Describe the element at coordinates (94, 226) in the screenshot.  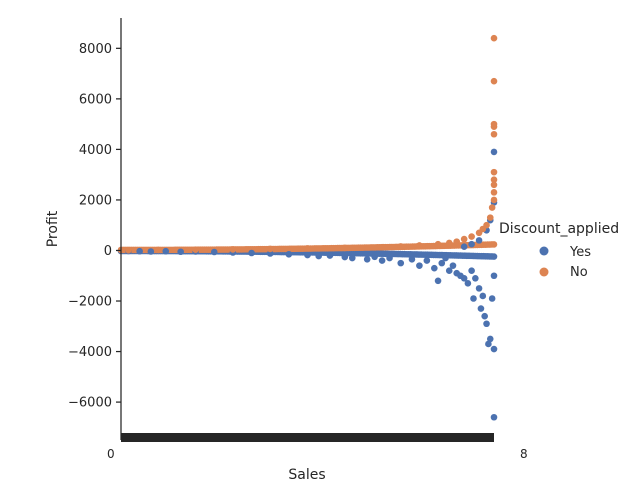
I see `y-ticks: −6000 −4000 −2000 0 2000 4000 6000 8000` at that location.